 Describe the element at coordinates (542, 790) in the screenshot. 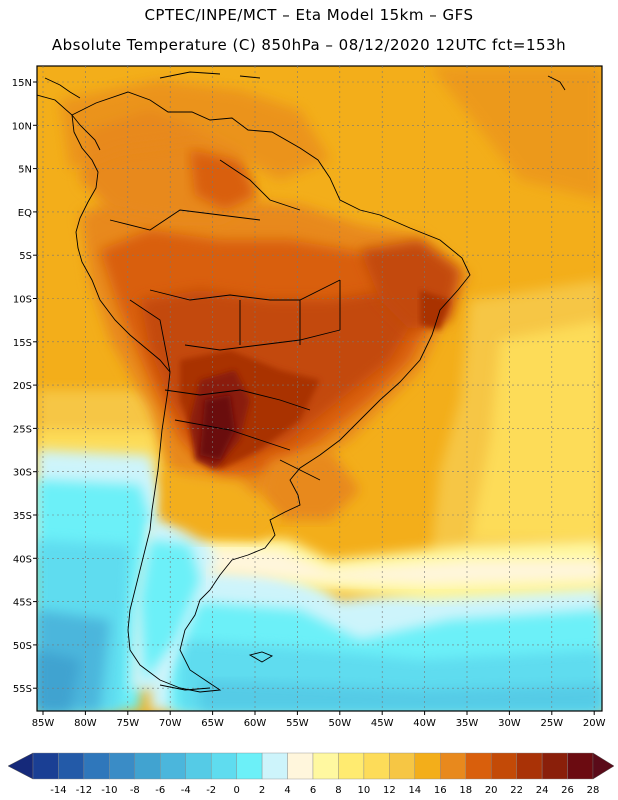

I see `colorbar-label: 24` at that location.